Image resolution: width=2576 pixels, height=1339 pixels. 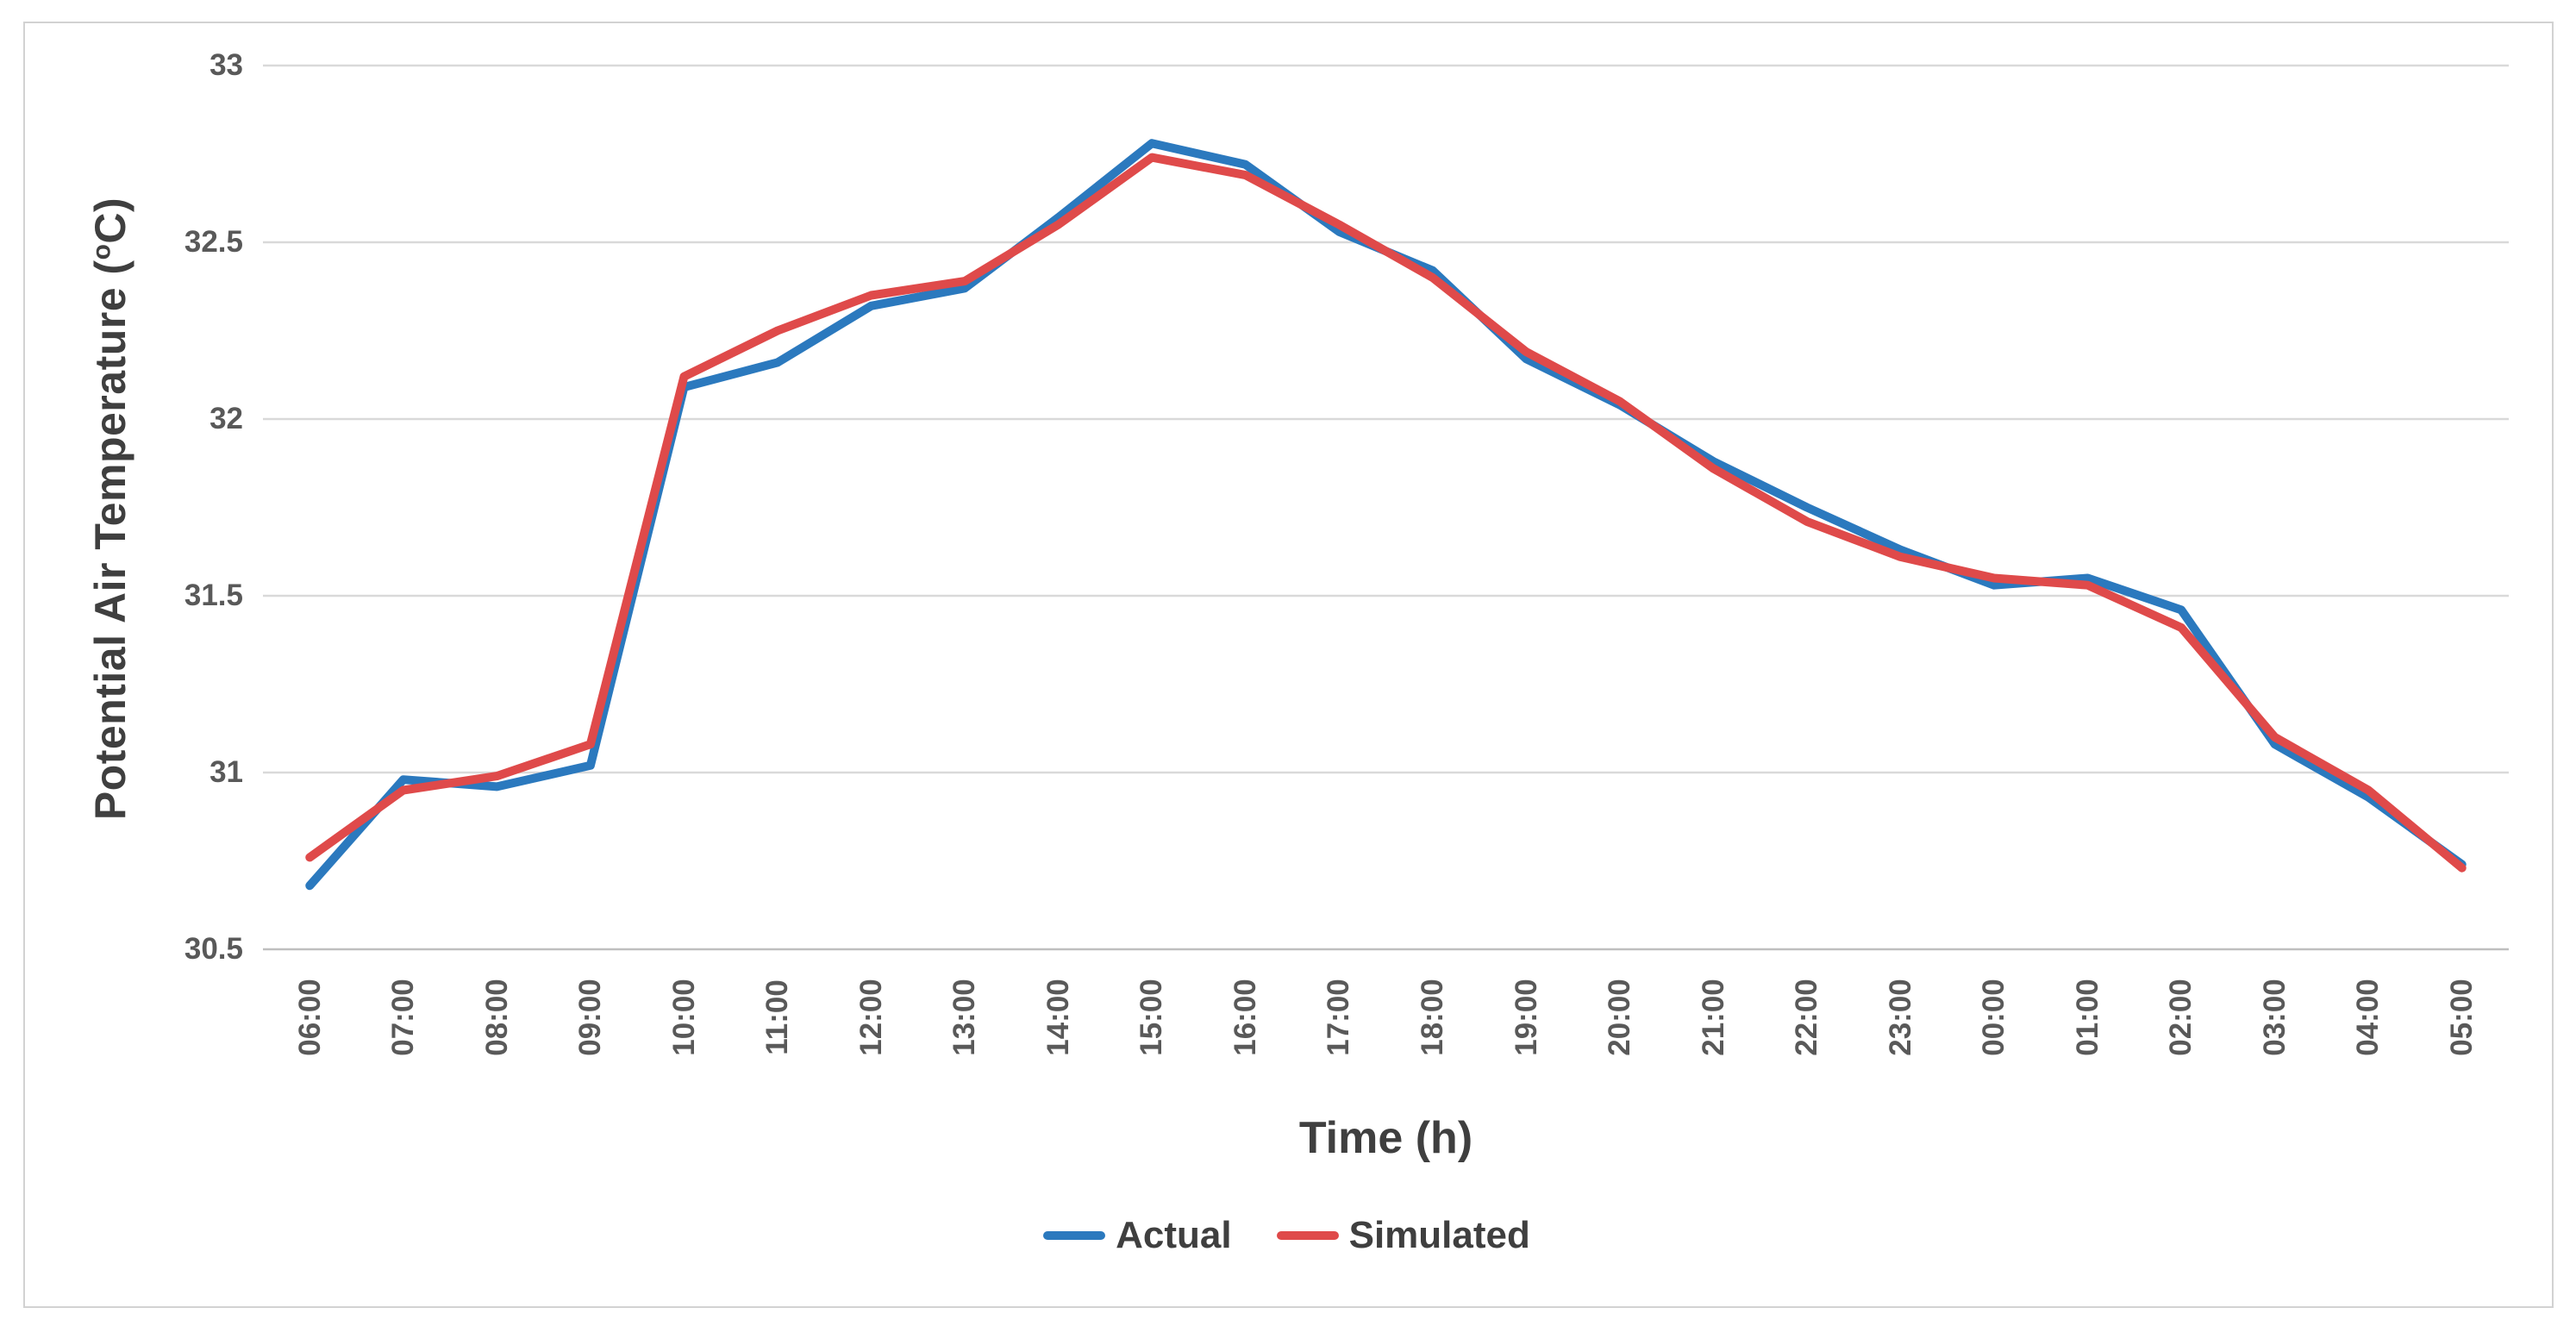 What do you see at coordinates (226, 772) in the screenshot?
I see `y-tick-label-31: 31` at bounding box center [226, 772].